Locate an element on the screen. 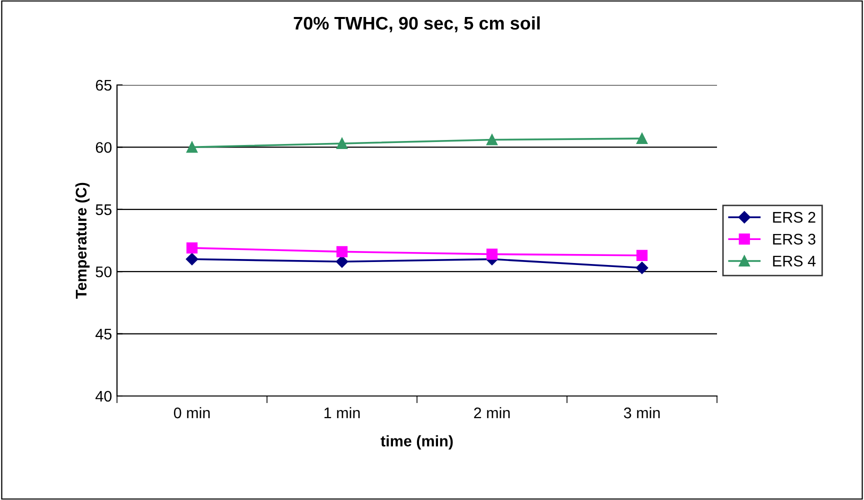 The image size is (864, 500). x-tick-label: 1 min is located at coordinates (342, 412).